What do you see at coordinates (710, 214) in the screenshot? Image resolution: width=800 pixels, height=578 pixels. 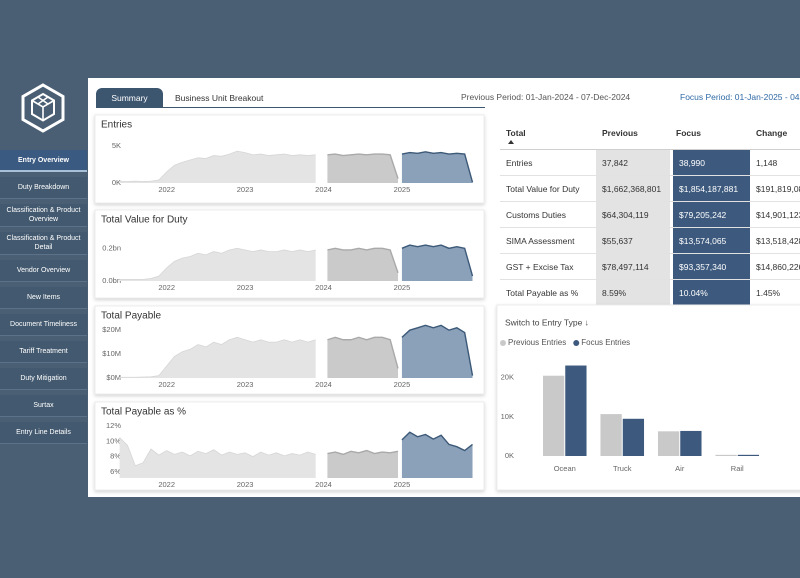 I see `table-cell: $79,205,242` at bounding box center [710, 214].